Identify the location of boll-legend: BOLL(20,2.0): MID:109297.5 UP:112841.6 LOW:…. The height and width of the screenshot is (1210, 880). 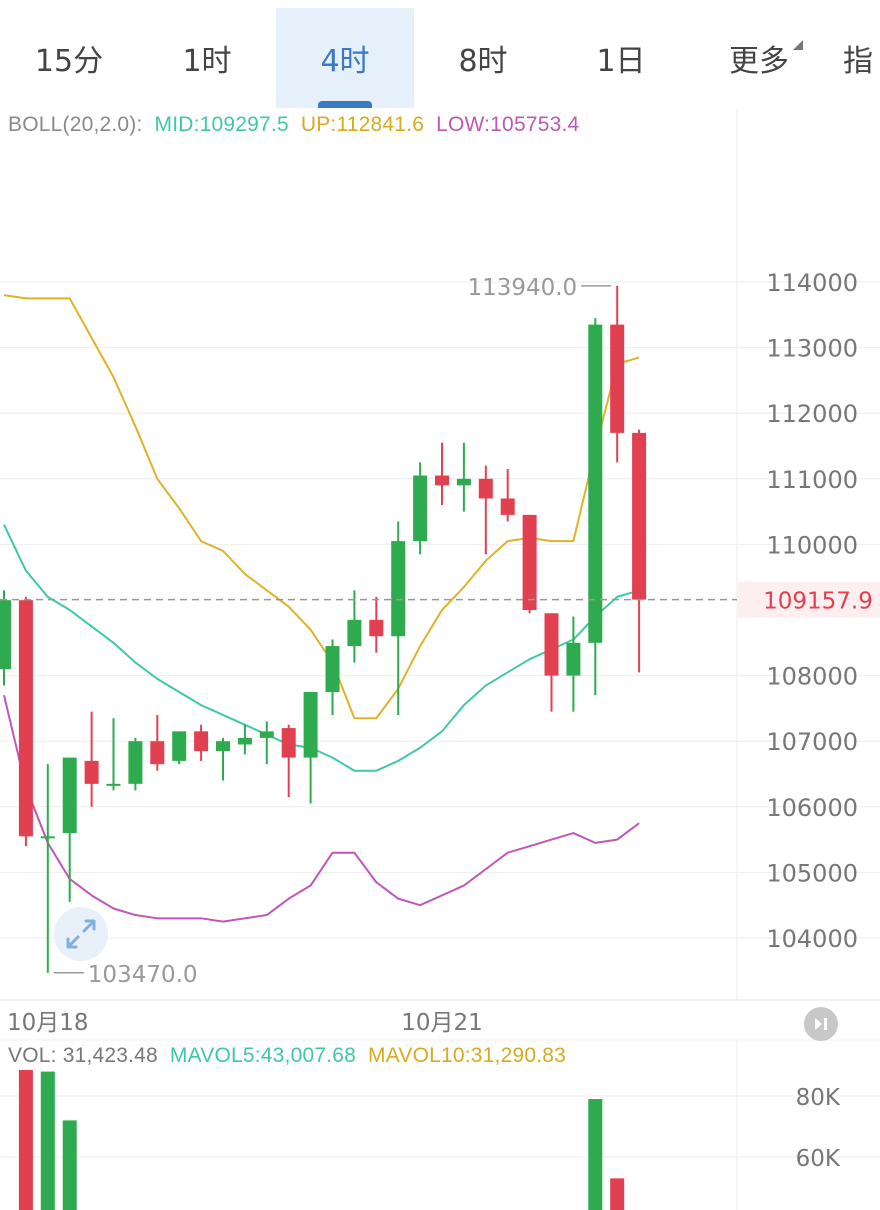
(299, 125).